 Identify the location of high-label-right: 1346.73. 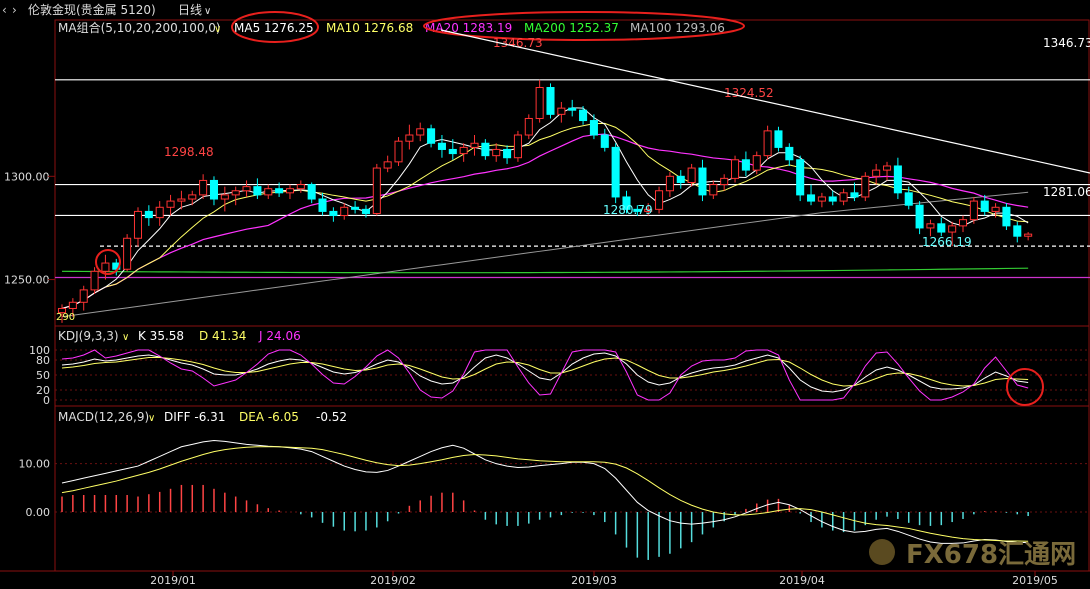
(1066, 43).